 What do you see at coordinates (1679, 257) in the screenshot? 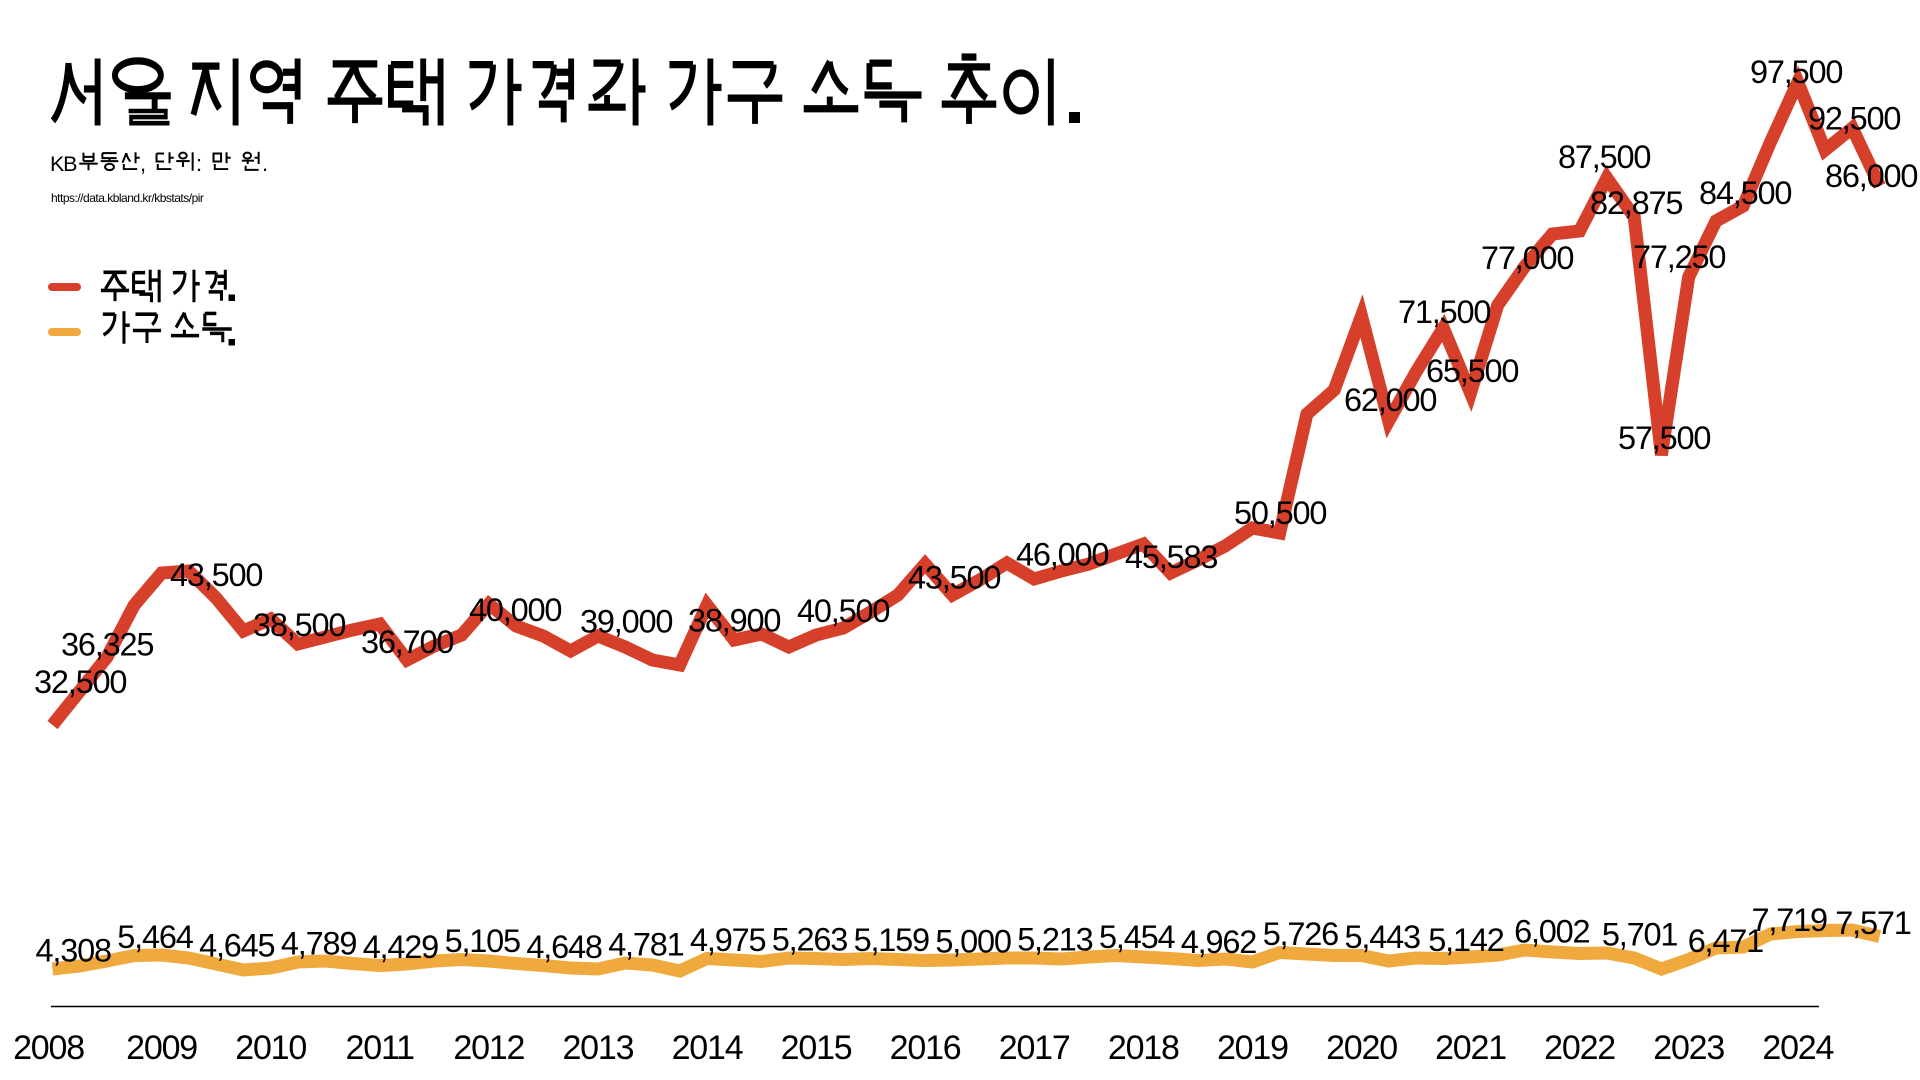
I see `svg-text: 77,250` at bounding box center [1679, 257].